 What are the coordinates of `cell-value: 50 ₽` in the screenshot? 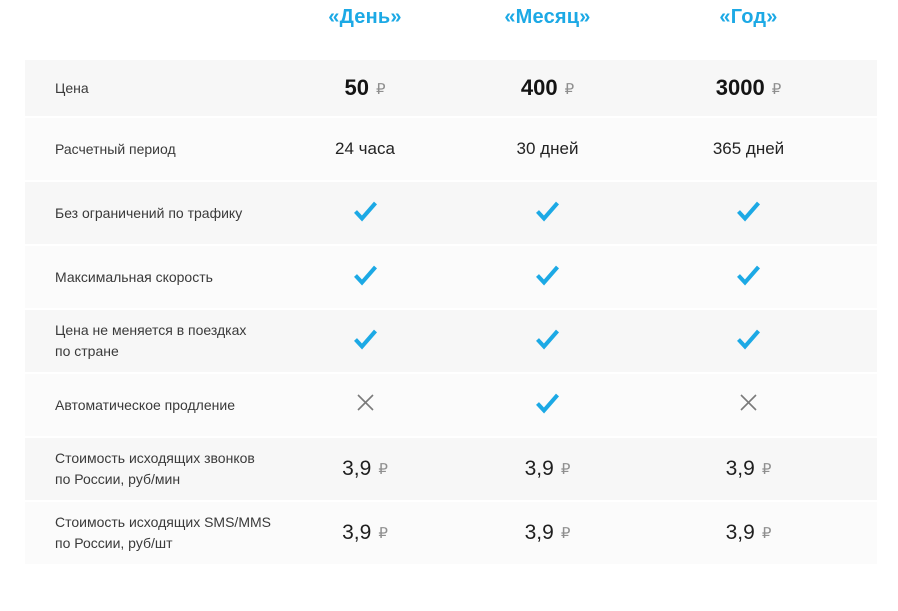 It's located at (365, 88).